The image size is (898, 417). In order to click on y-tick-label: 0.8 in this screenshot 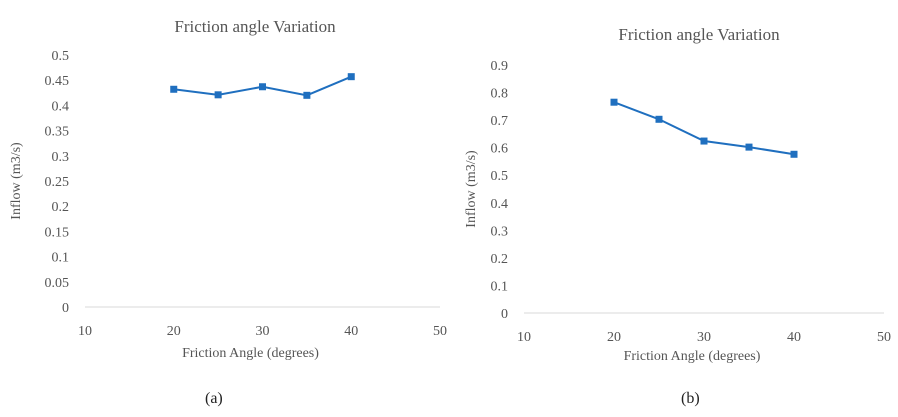, I will do `click(500, 94)`.